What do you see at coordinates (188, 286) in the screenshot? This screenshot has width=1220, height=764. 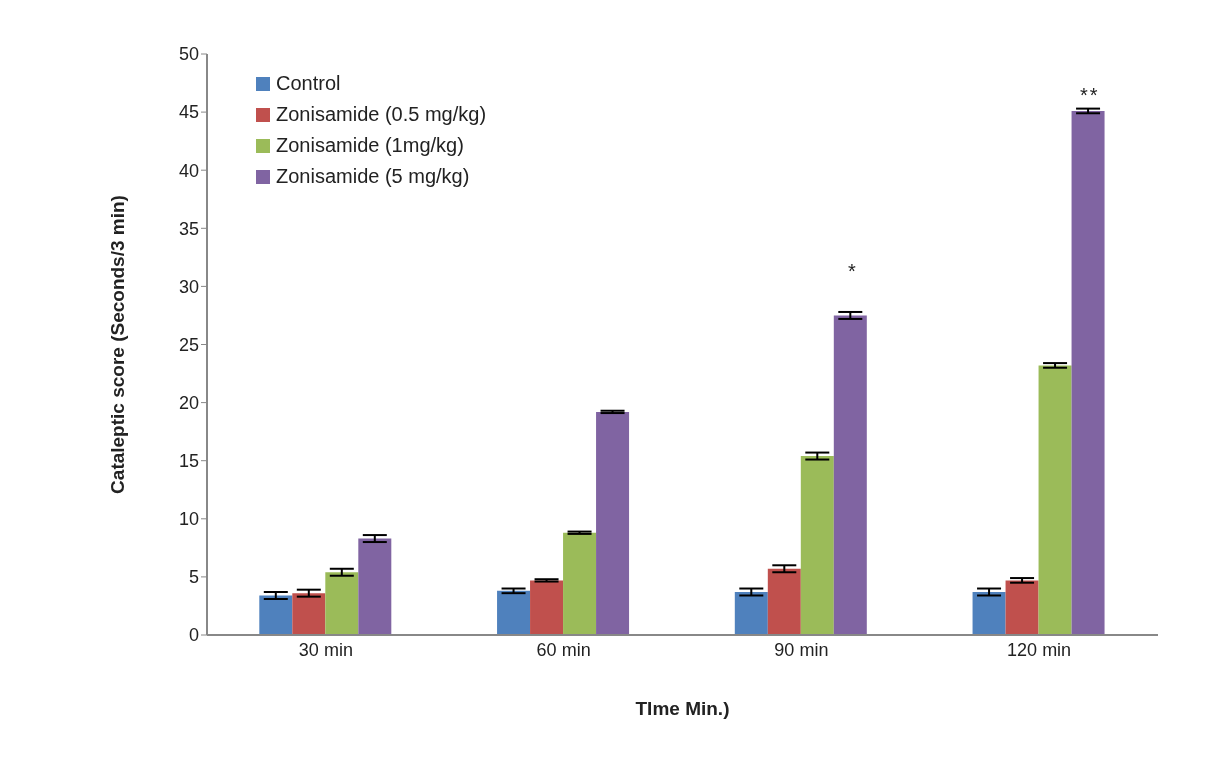 I see `y-tick-label: 30` at bounding box center [188, 286].